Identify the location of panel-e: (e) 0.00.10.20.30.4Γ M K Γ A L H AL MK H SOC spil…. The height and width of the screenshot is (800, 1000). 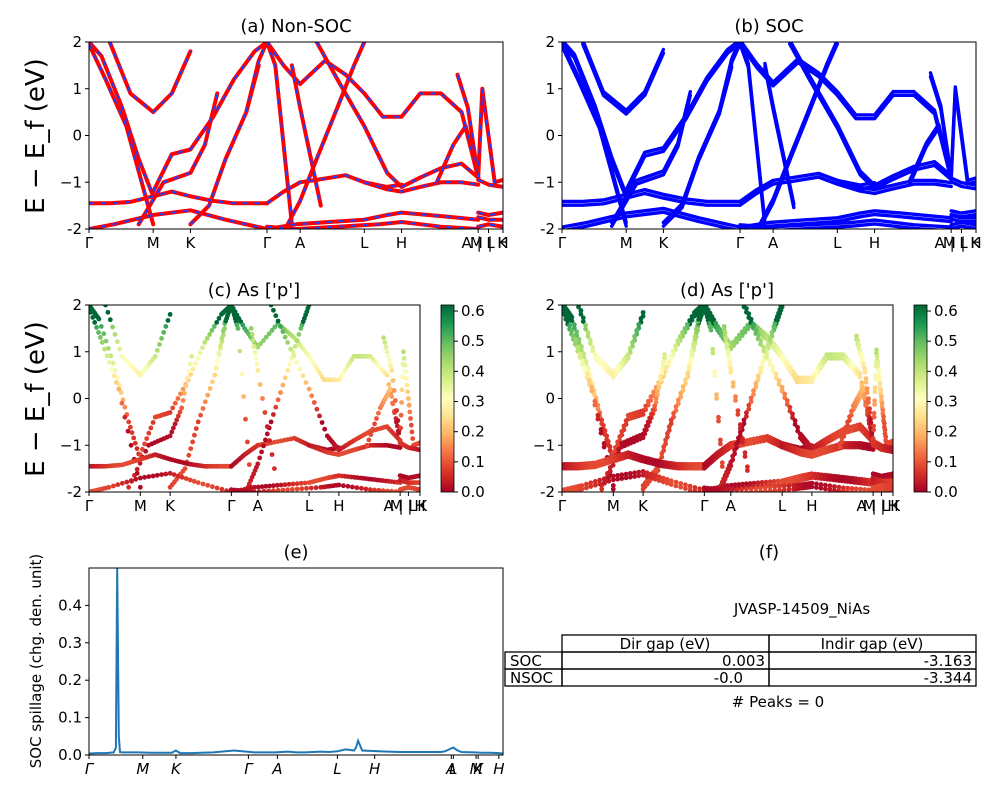
(266, 660).